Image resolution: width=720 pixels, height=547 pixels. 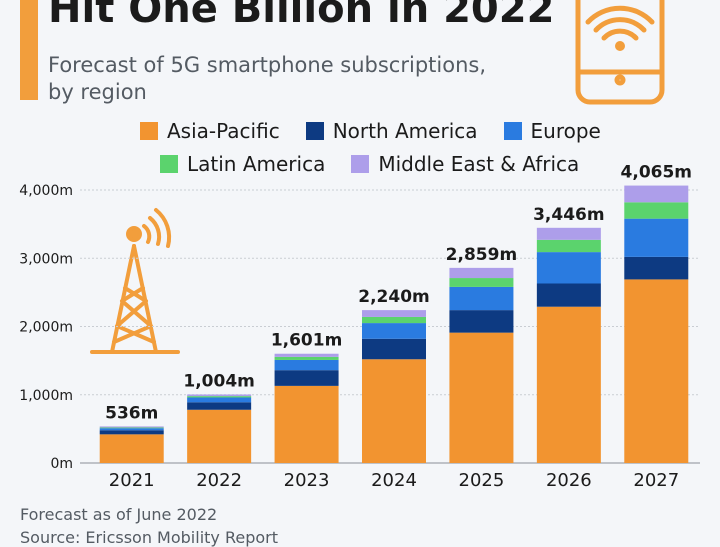 I want to click on total-label: 1,601m, so click(x=307, y=341).